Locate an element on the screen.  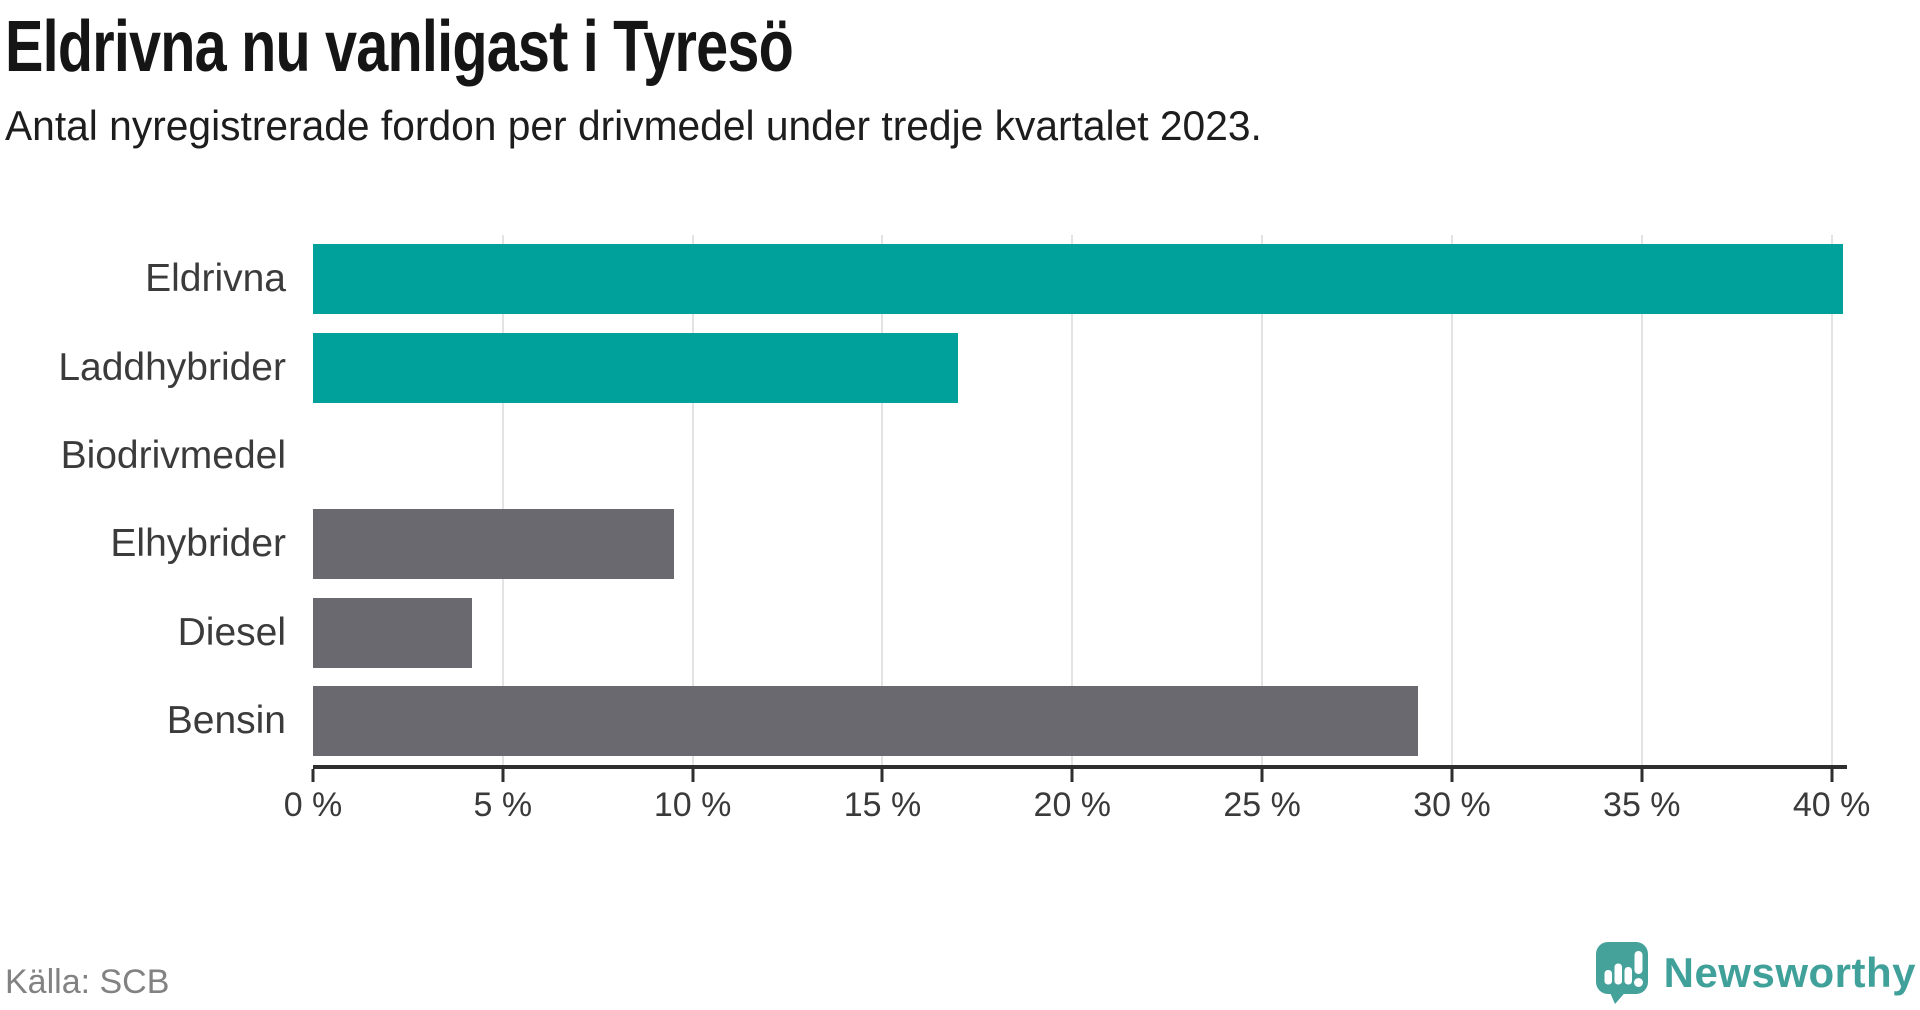
chart-title: Eldrivna nu vanligast i Tyresö is located at coordinates (399, 47).